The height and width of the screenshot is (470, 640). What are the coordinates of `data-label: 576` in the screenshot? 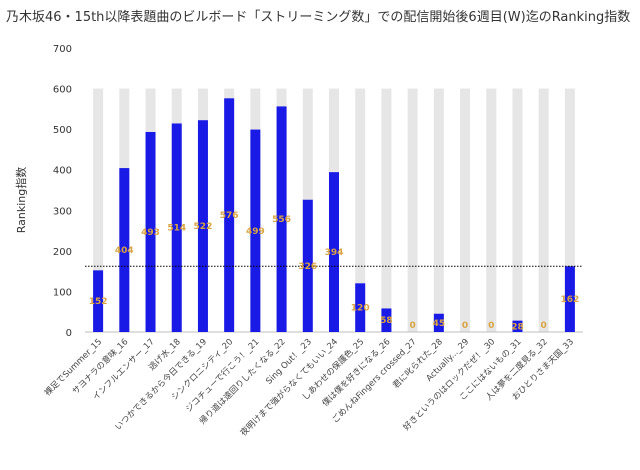 It's located at (229, 216).